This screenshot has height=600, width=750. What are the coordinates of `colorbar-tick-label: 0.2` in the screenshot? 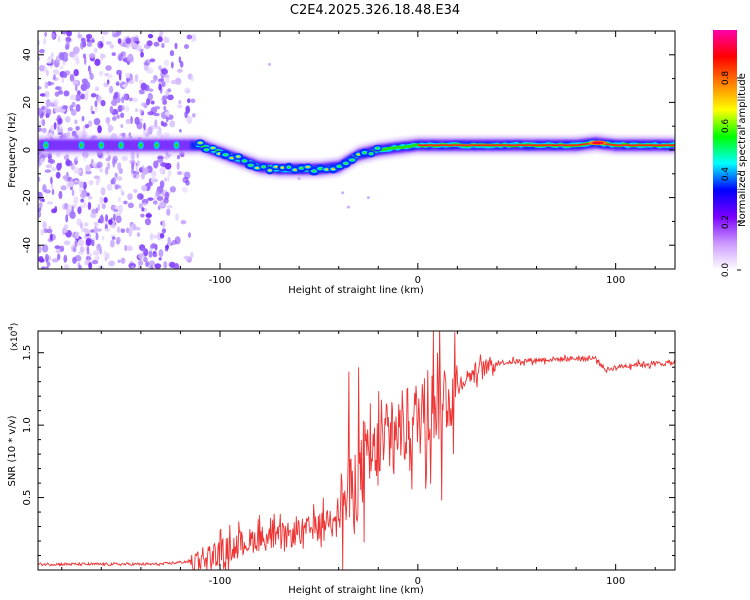 It's located at (726, 222).